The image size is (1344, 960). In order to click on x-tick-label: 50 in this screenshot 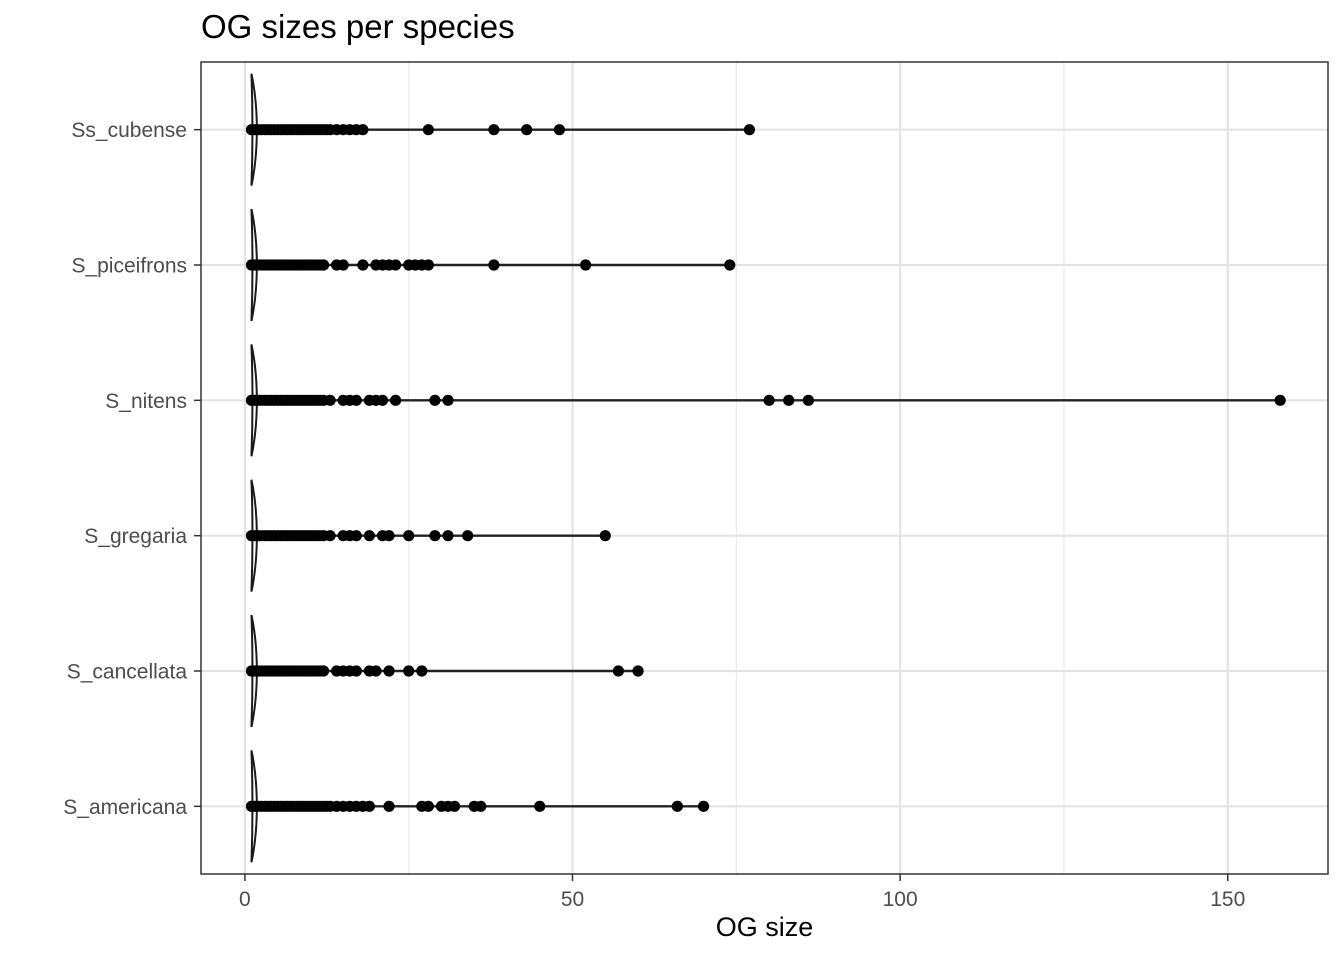, I will do `click(572, 899)`.